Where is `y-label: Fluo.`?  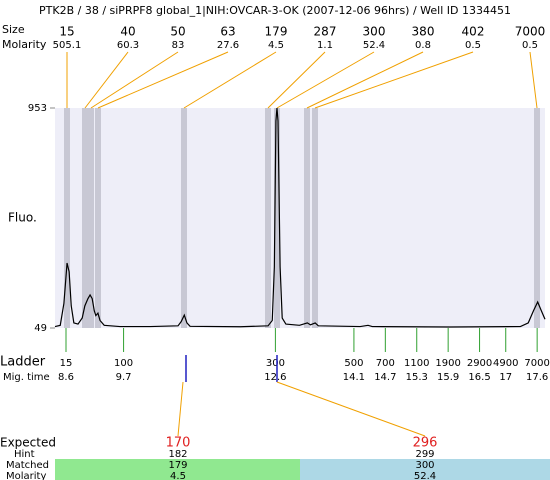 y-label: Fluo. is located at coordinates (22, 218).